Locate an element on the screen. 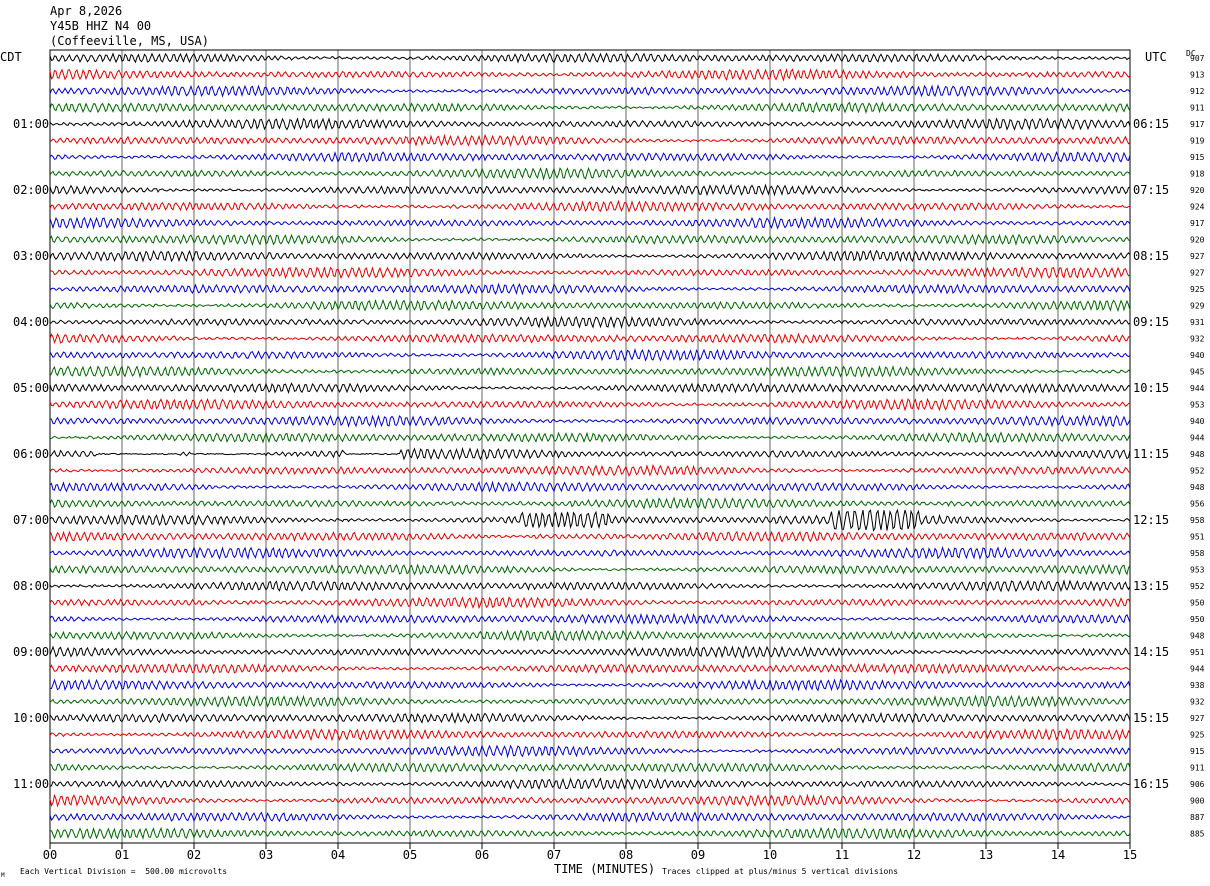 The image size is (1210, 886). dc-offset-value: 938 is located at coordinates (1197, 685).